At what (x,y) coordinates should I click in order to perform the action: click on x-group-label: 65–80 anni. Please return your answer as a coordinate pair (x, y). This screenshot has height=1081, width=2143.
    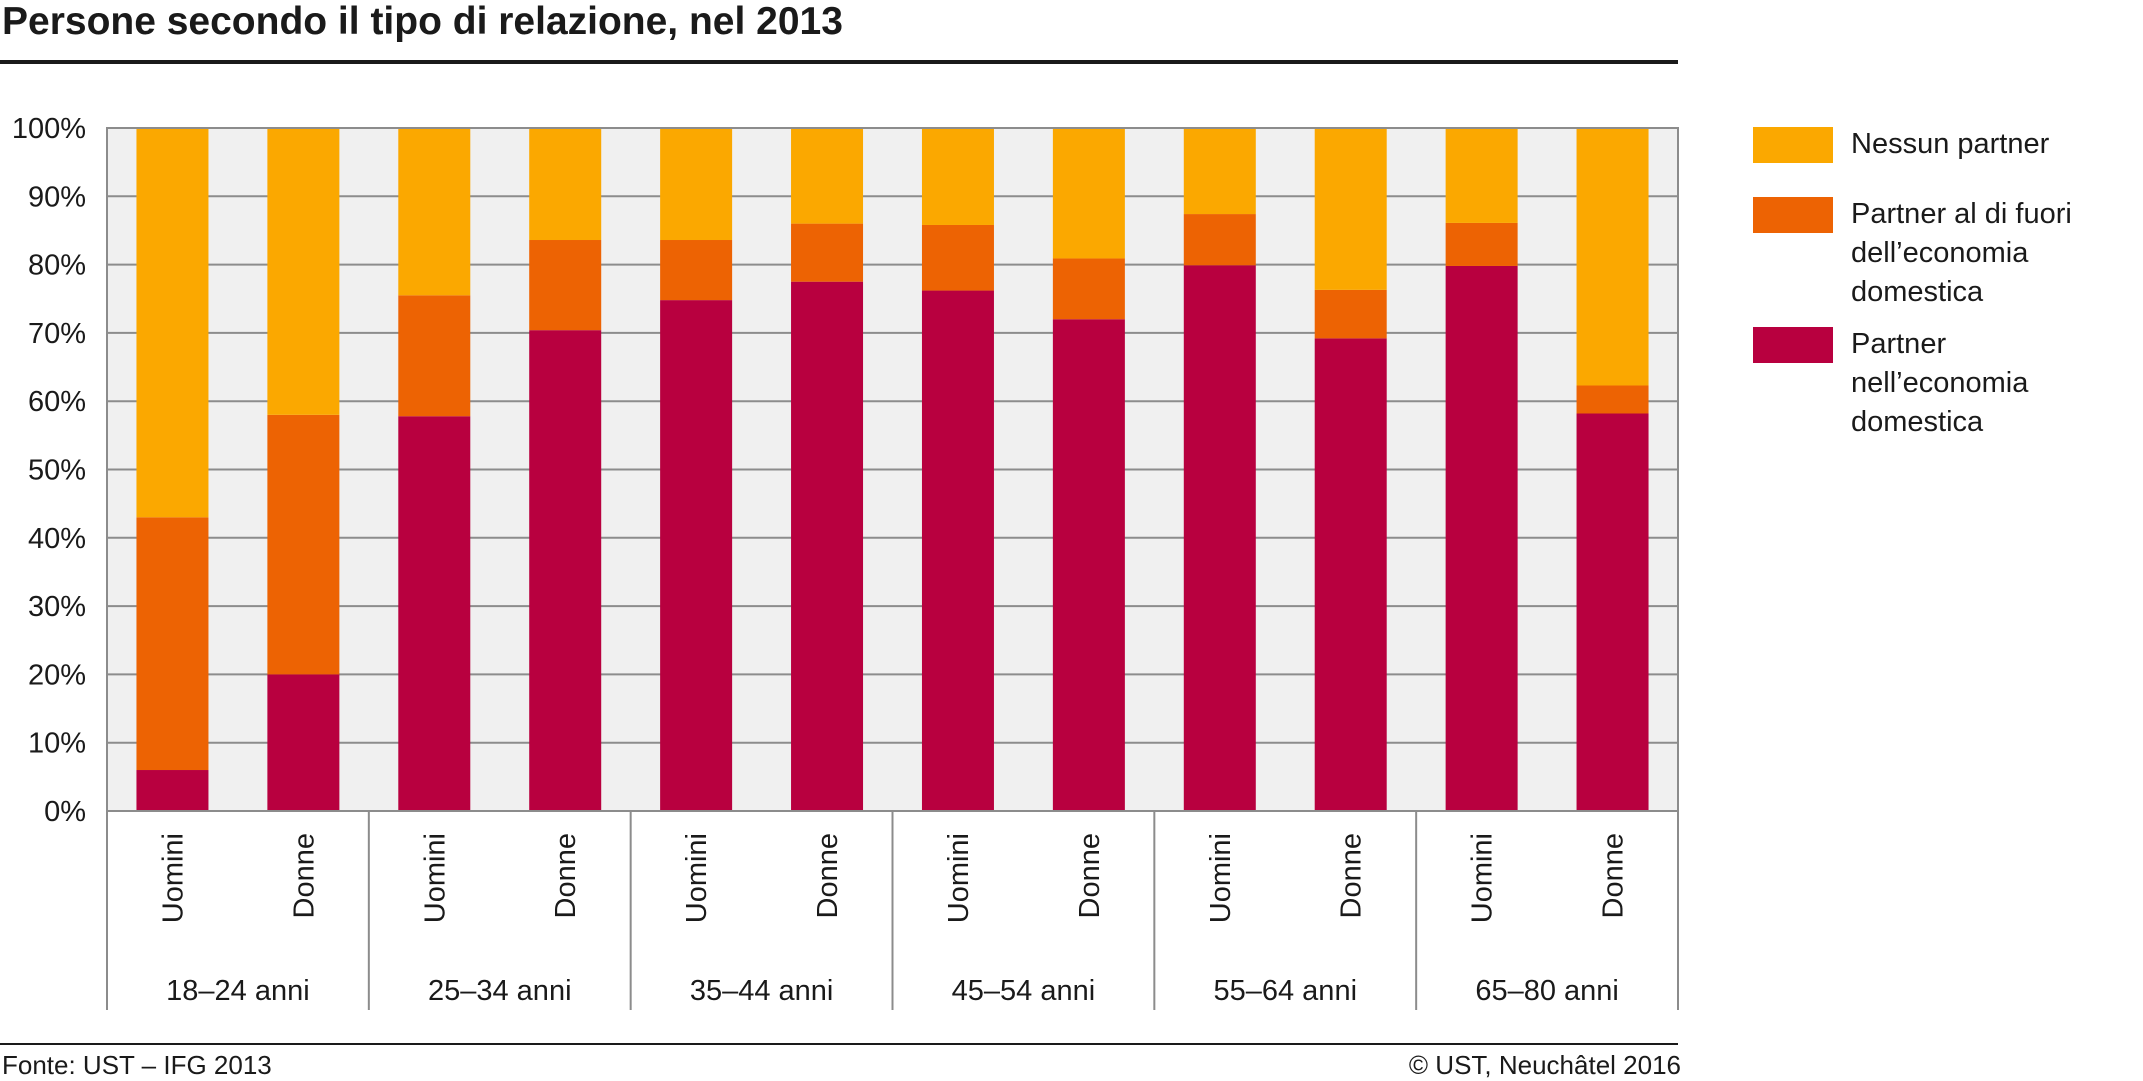
    Looking at the image, I should click on (1547, 991).